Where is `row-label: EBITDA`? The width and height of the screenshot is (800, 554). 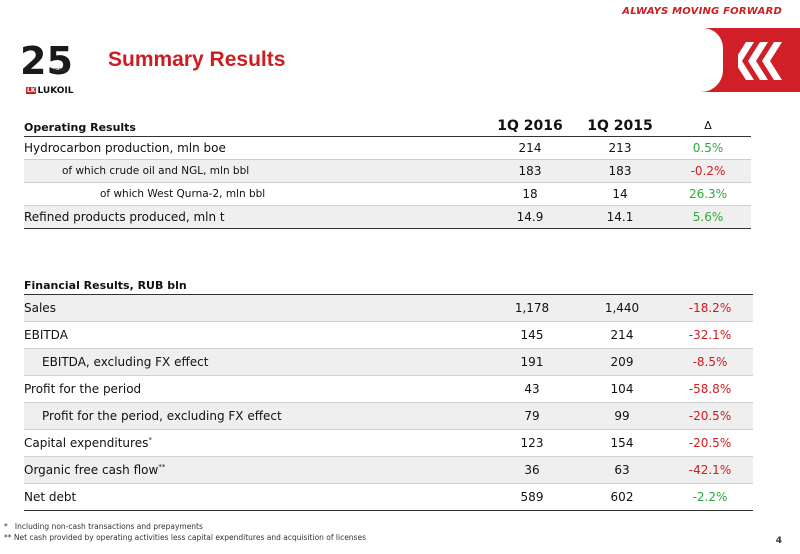 row-label: EBITDA is located at coordinates (255, 335).